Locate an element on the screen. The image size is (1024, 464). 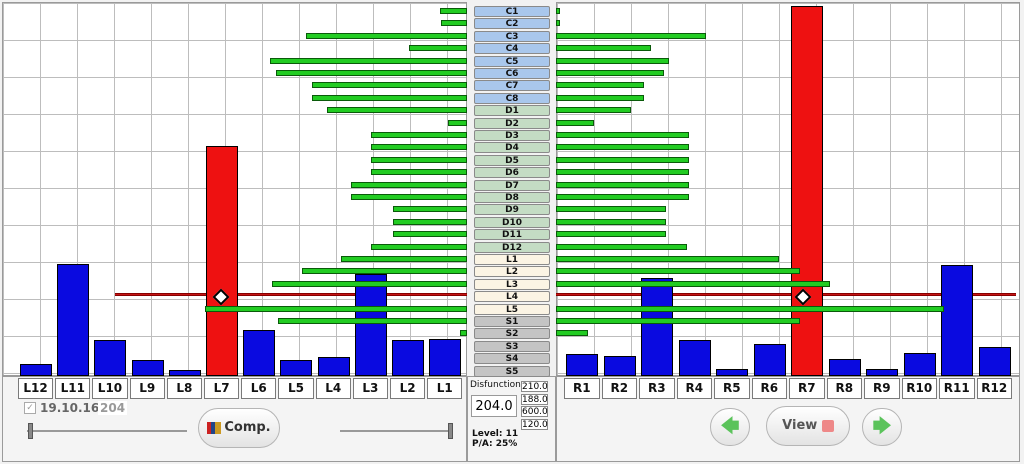
bar-r9 is located at coordinates (882, 372).